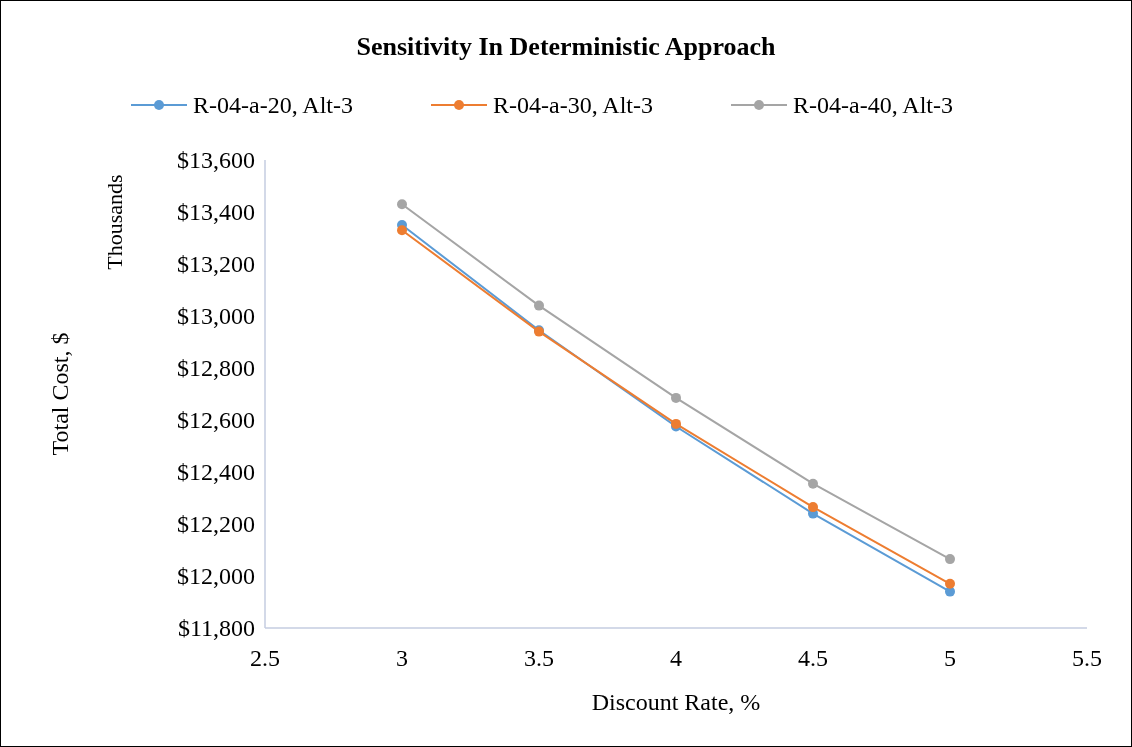 This screenshot has height=747, width=1132. I want to click on y-tick-label: $13,400, so click(216, 212).